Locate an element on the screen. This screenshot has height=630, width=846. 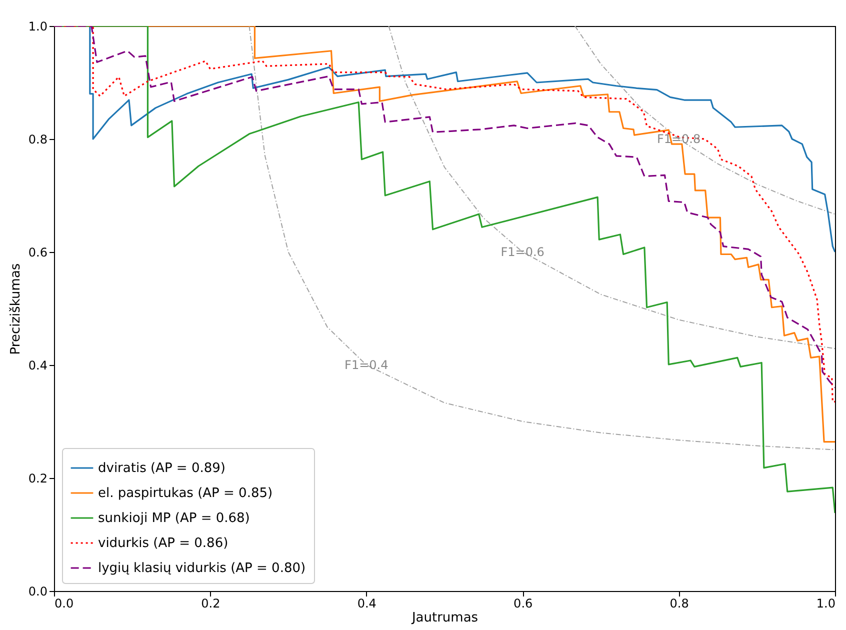
x-tick-label: 0.8 is located at coordinates (679, 603).